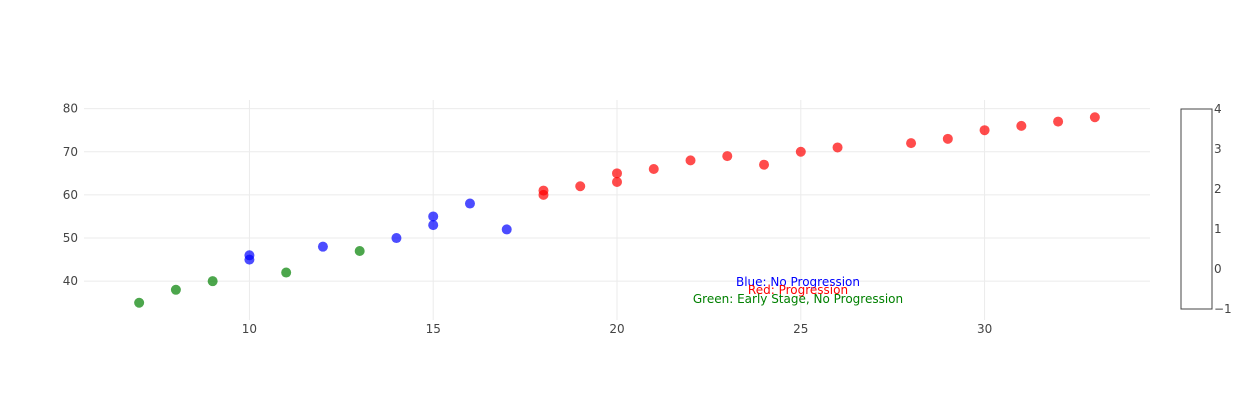 This screenshot has width=1252, height=404. Describe the element at coordinates (70, 109) in the screenshot. I see `y-tick-label: 80` at that location.